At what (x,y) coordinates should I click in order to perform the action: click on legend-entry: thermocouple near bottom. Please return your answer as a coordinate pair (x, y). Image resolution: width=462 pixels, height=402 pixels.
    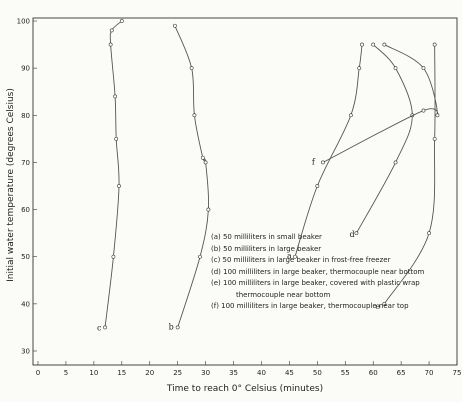
    Looking at the image, I should click on (283, 295).